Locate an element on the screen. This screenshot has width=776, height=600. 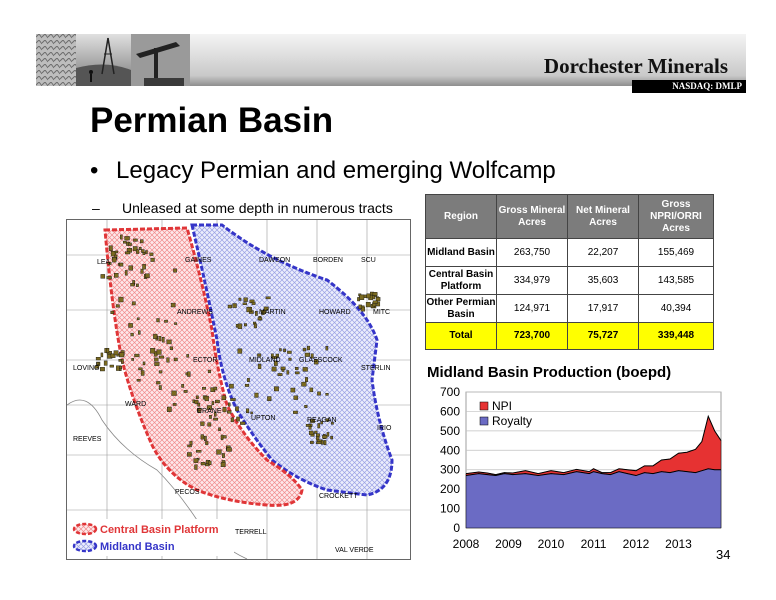
table-cell: 263,750 is located at coordinates (532, 252).